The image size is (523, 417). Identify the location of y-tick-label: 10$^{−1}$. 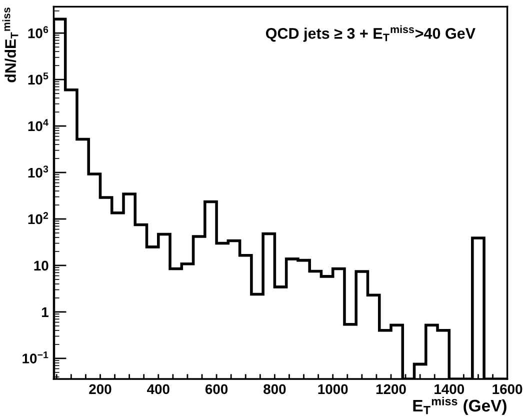
(35, 357).